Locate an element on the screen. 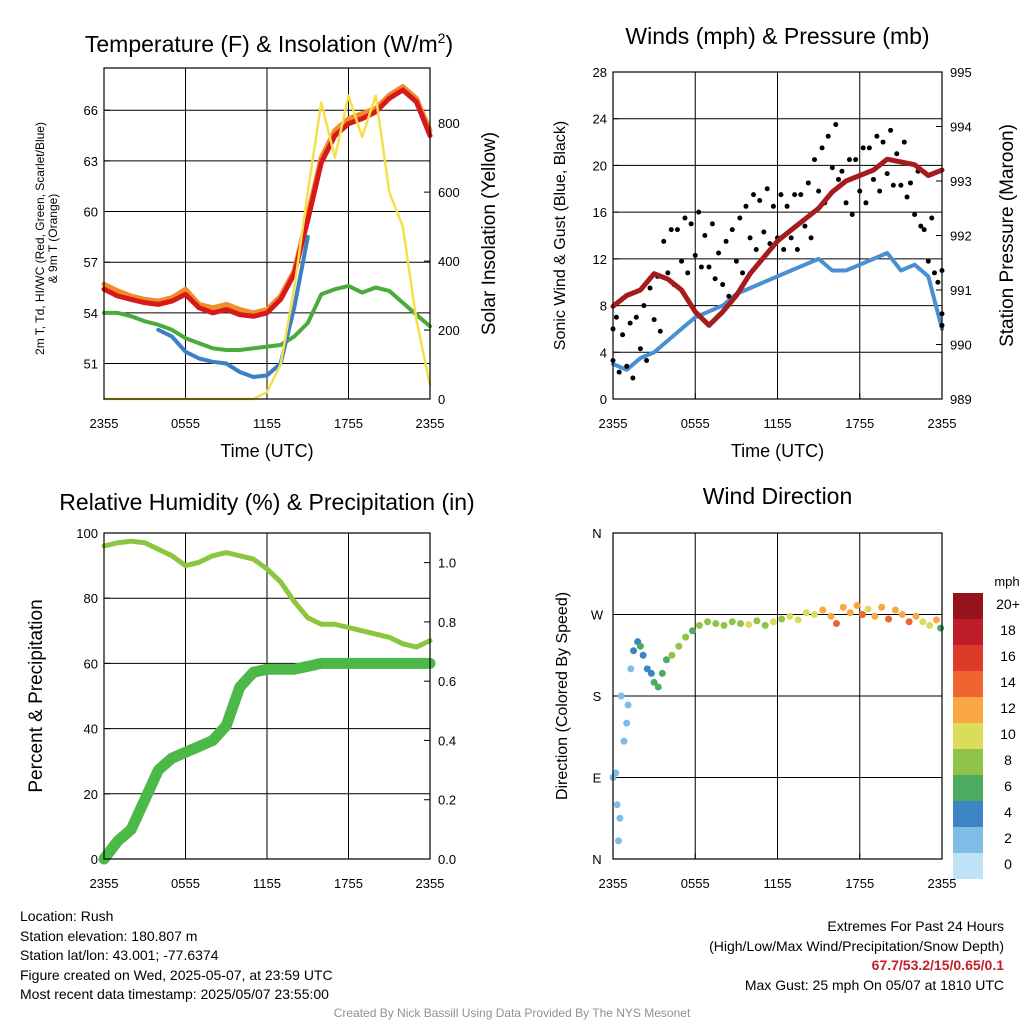 Image resolution: width=1024 pixels, height=1024 pixels. y2-tick-label: 989 is located at coordinates (961, 399).